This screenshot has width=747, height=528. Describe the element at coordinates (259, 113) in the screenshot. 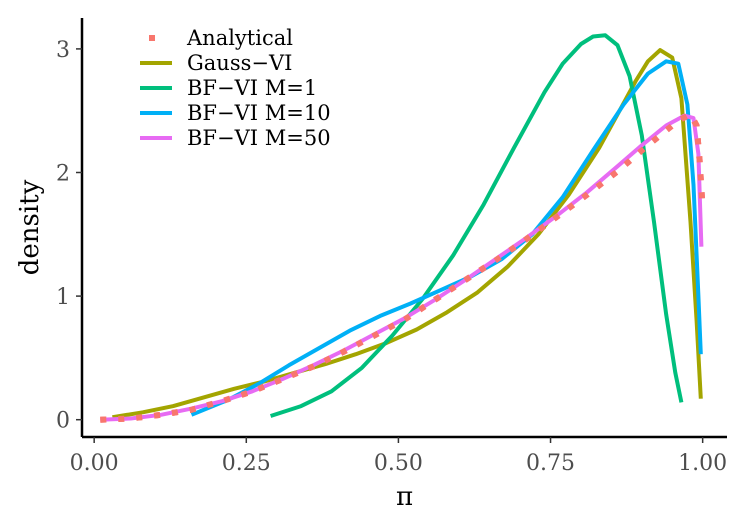

I see `legend-label: BF−VI M=10` at that location.